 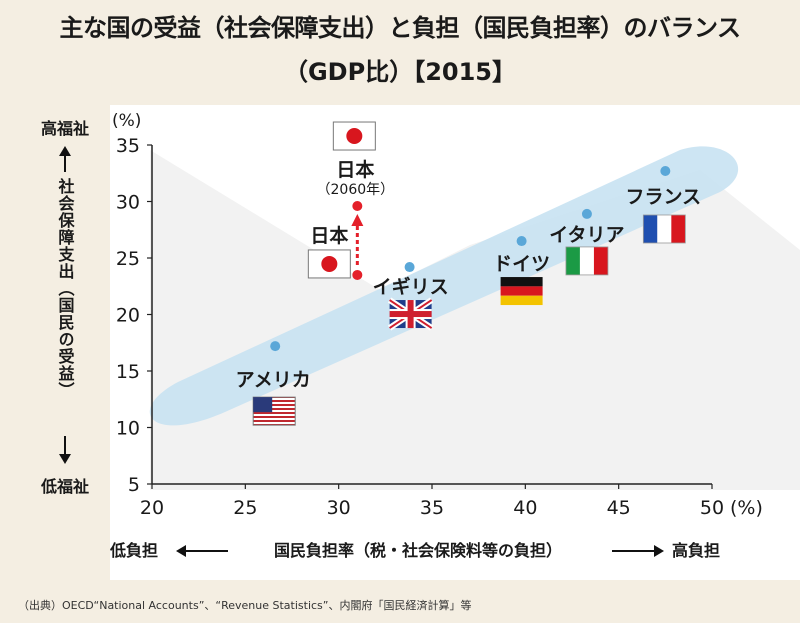 I want to click on x-label-high: 高負担, so click(x=696, y=550).